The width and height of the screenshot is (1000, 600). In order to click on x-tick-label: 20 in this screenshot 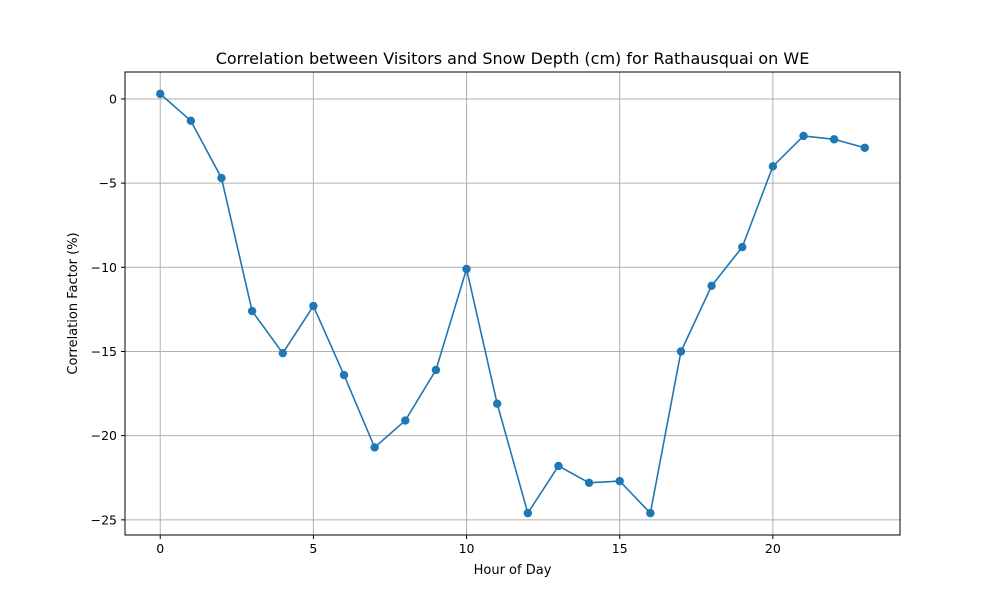, I will do `click(773, 548)`.